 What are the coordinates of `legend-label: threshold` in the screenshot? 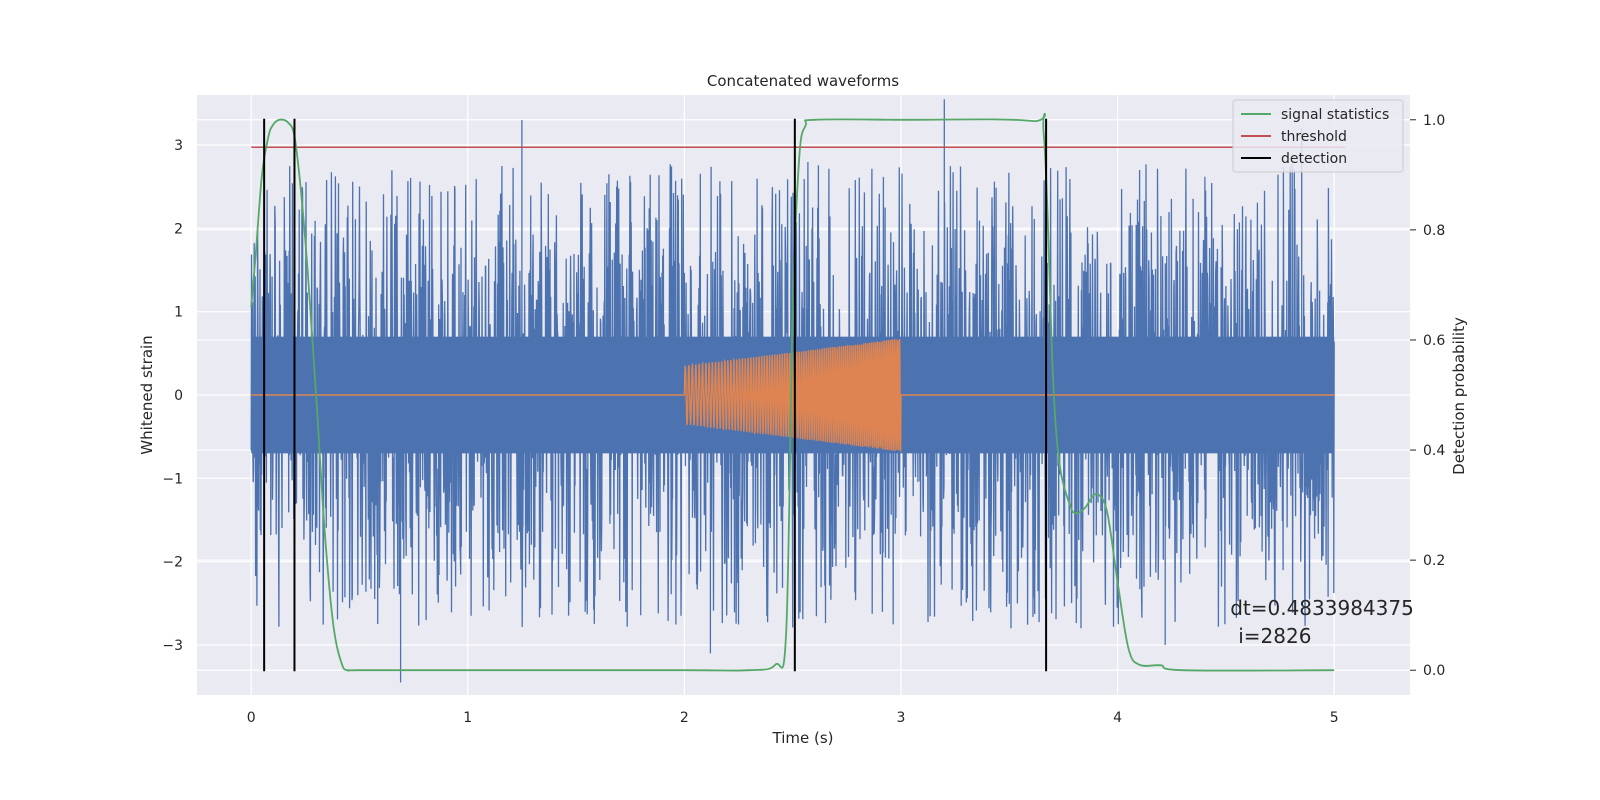 It's located at (1314, 137).